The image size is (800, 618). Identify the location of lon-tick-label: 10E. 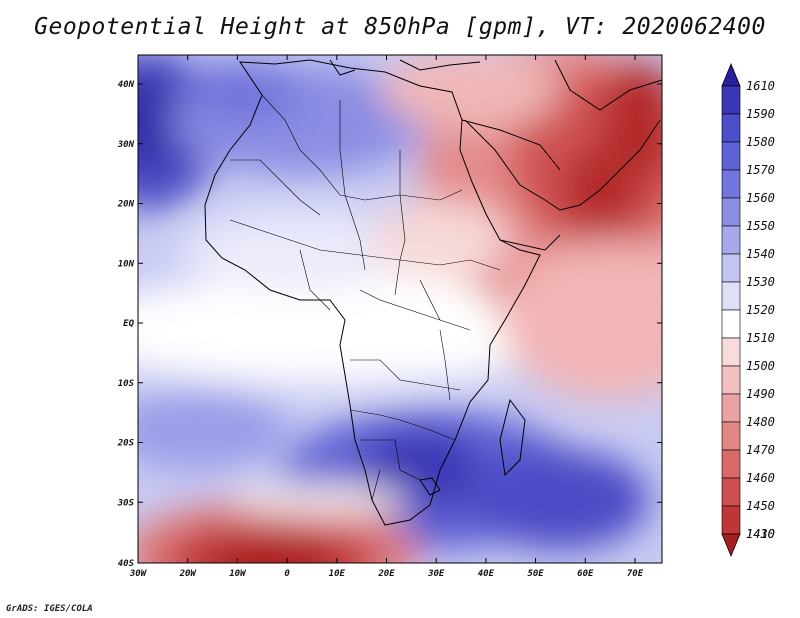
(337, 574).